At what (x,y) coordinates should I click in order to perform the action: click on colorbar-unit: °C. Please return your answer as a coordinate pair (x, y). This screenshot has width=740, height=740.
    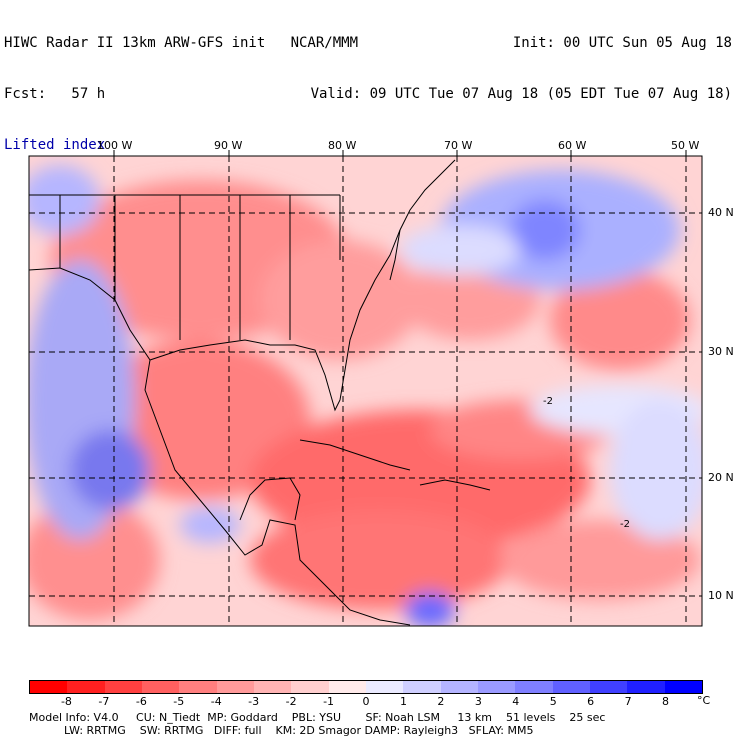
    Looking at the image, I should click on (704, 700).